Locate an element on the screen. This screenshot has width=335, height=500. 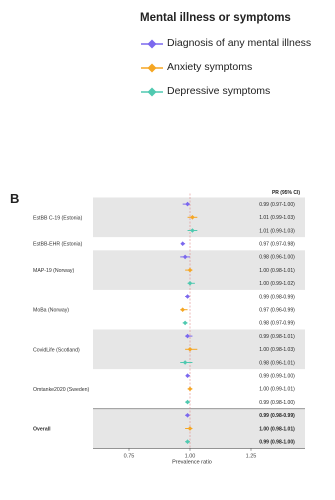
group-label: CovidLife (Scotland) is located at coordinates (56, 350).